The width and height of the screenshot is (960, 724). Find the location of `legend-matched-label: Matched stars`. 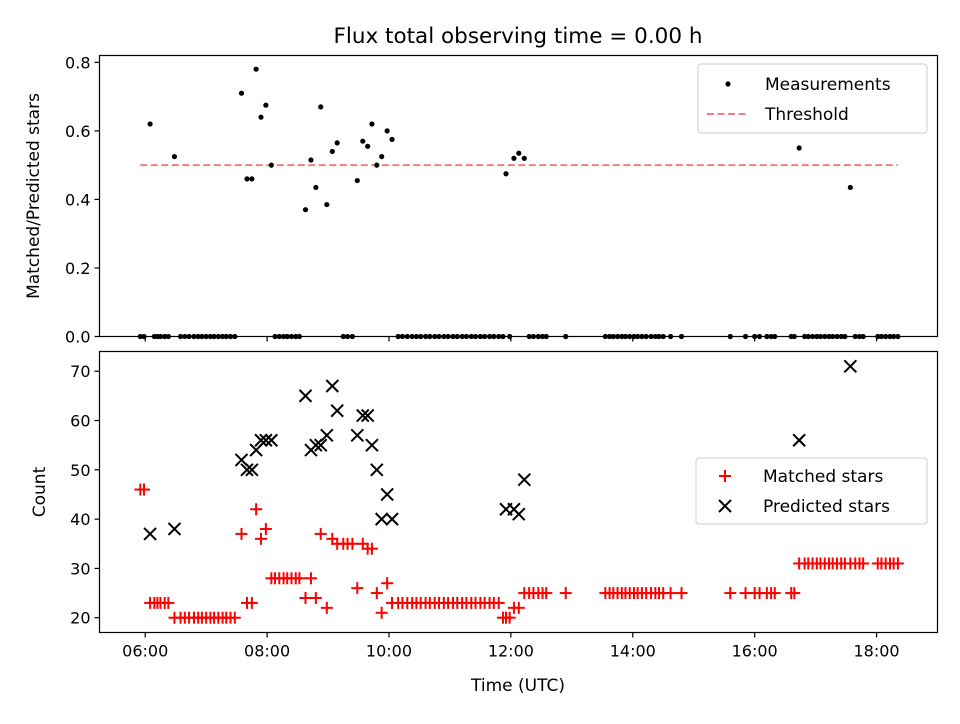

legend-matched-label: Matched stars is located at coordinates (823, 477).